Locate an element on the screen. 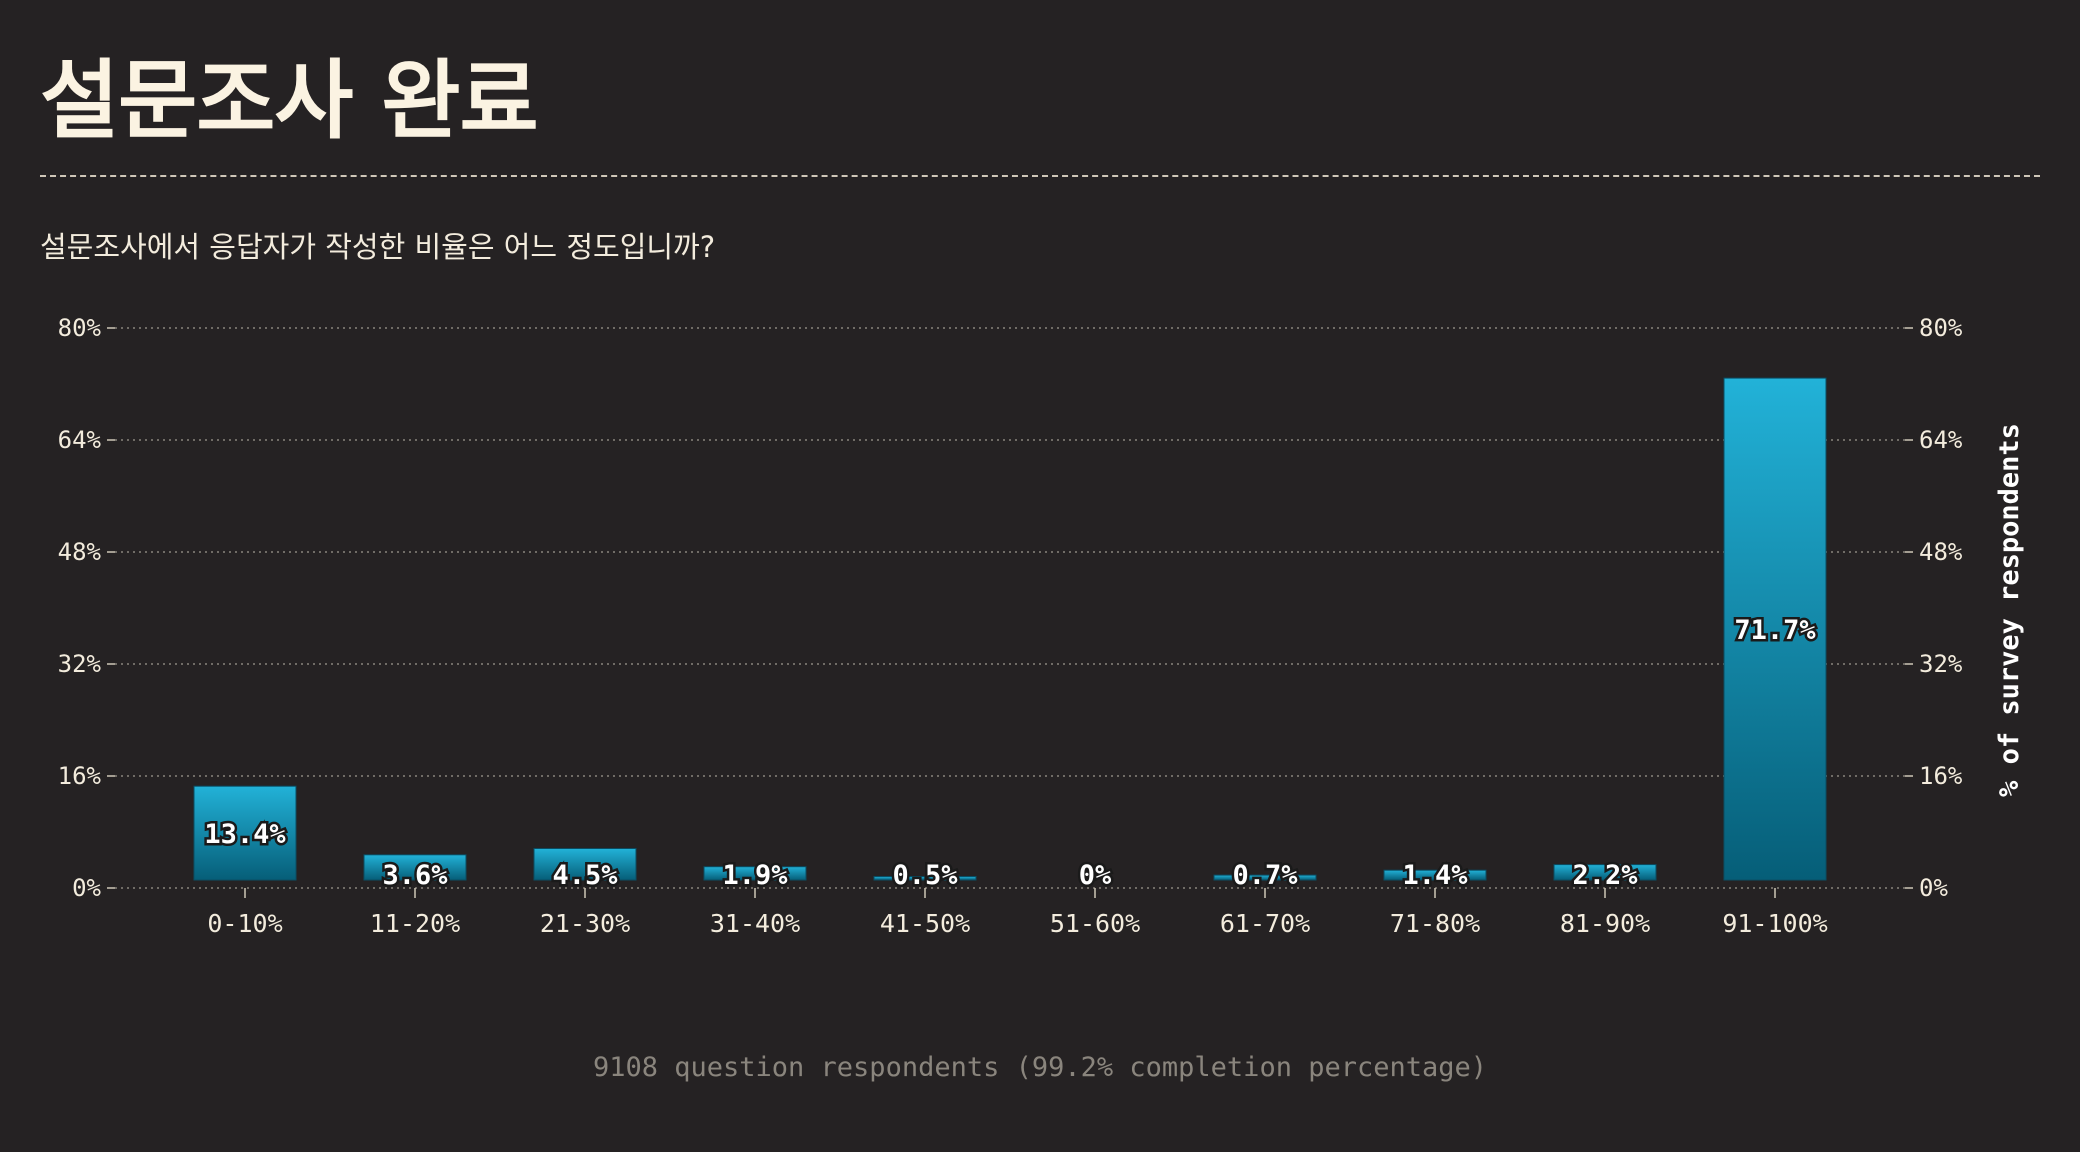 Image resolution: width=2080 pixels, height=1152 pixels. x-tick-label: 71-80% is located at coordinates (1435, 923).